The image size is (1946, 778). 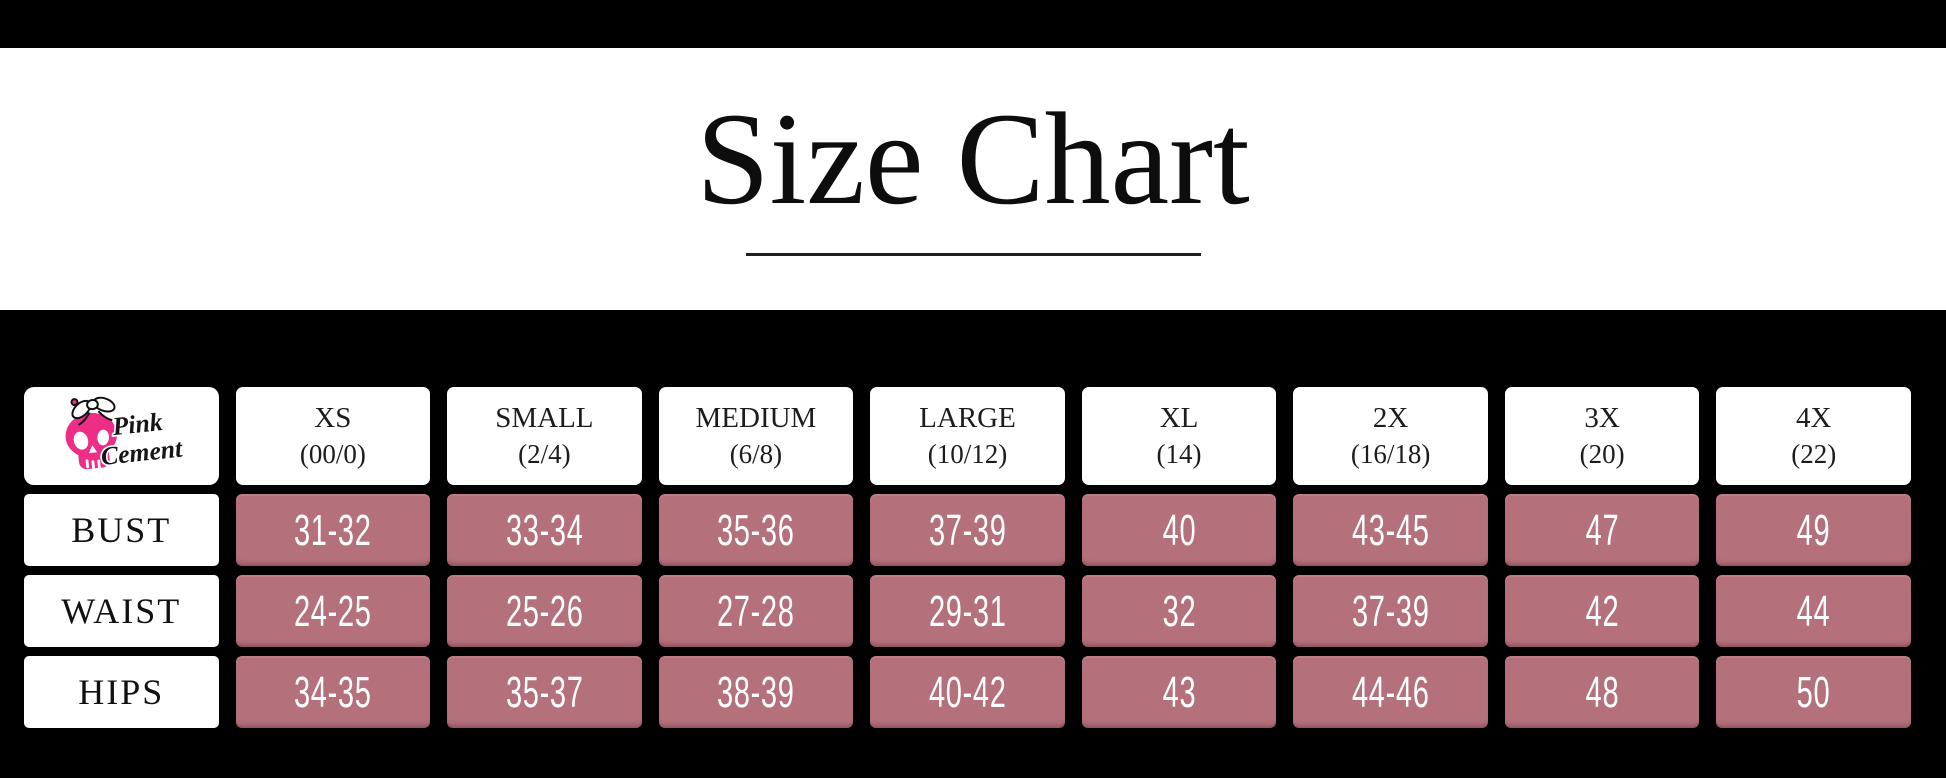 I want to click on size-value: 42, so click(x=1602, y=611).